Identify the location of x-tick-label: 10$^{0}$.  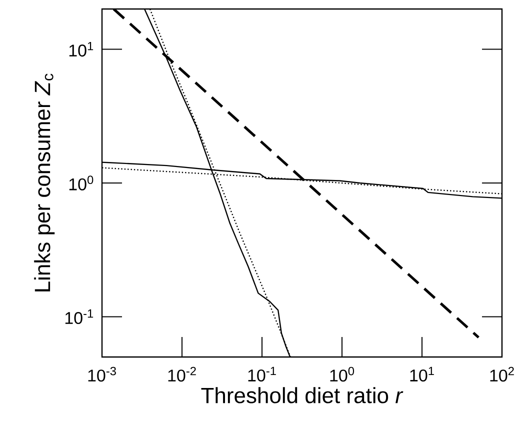
(342, 374).